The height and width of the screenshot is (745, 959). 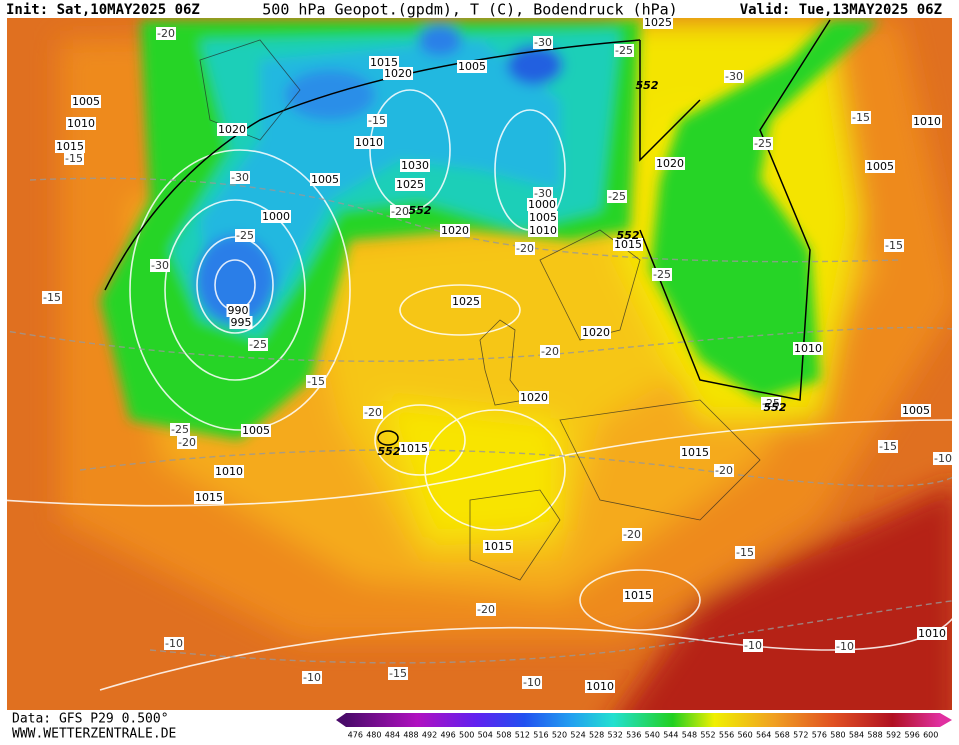 I want to click on colorbar-tick-label: 588, so click(x=874, y=735).